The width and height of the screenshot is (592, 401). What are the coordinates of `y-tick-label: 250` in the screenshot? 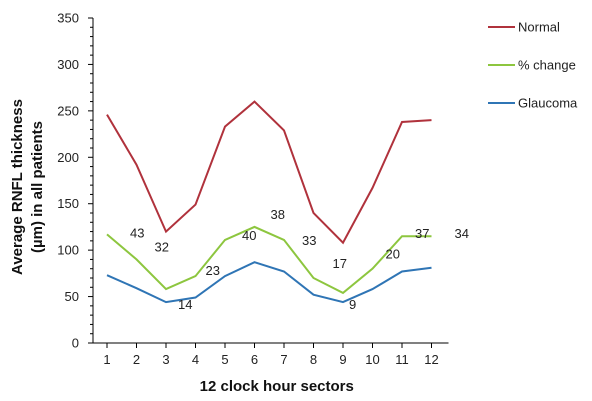 It's located at (68, 110).